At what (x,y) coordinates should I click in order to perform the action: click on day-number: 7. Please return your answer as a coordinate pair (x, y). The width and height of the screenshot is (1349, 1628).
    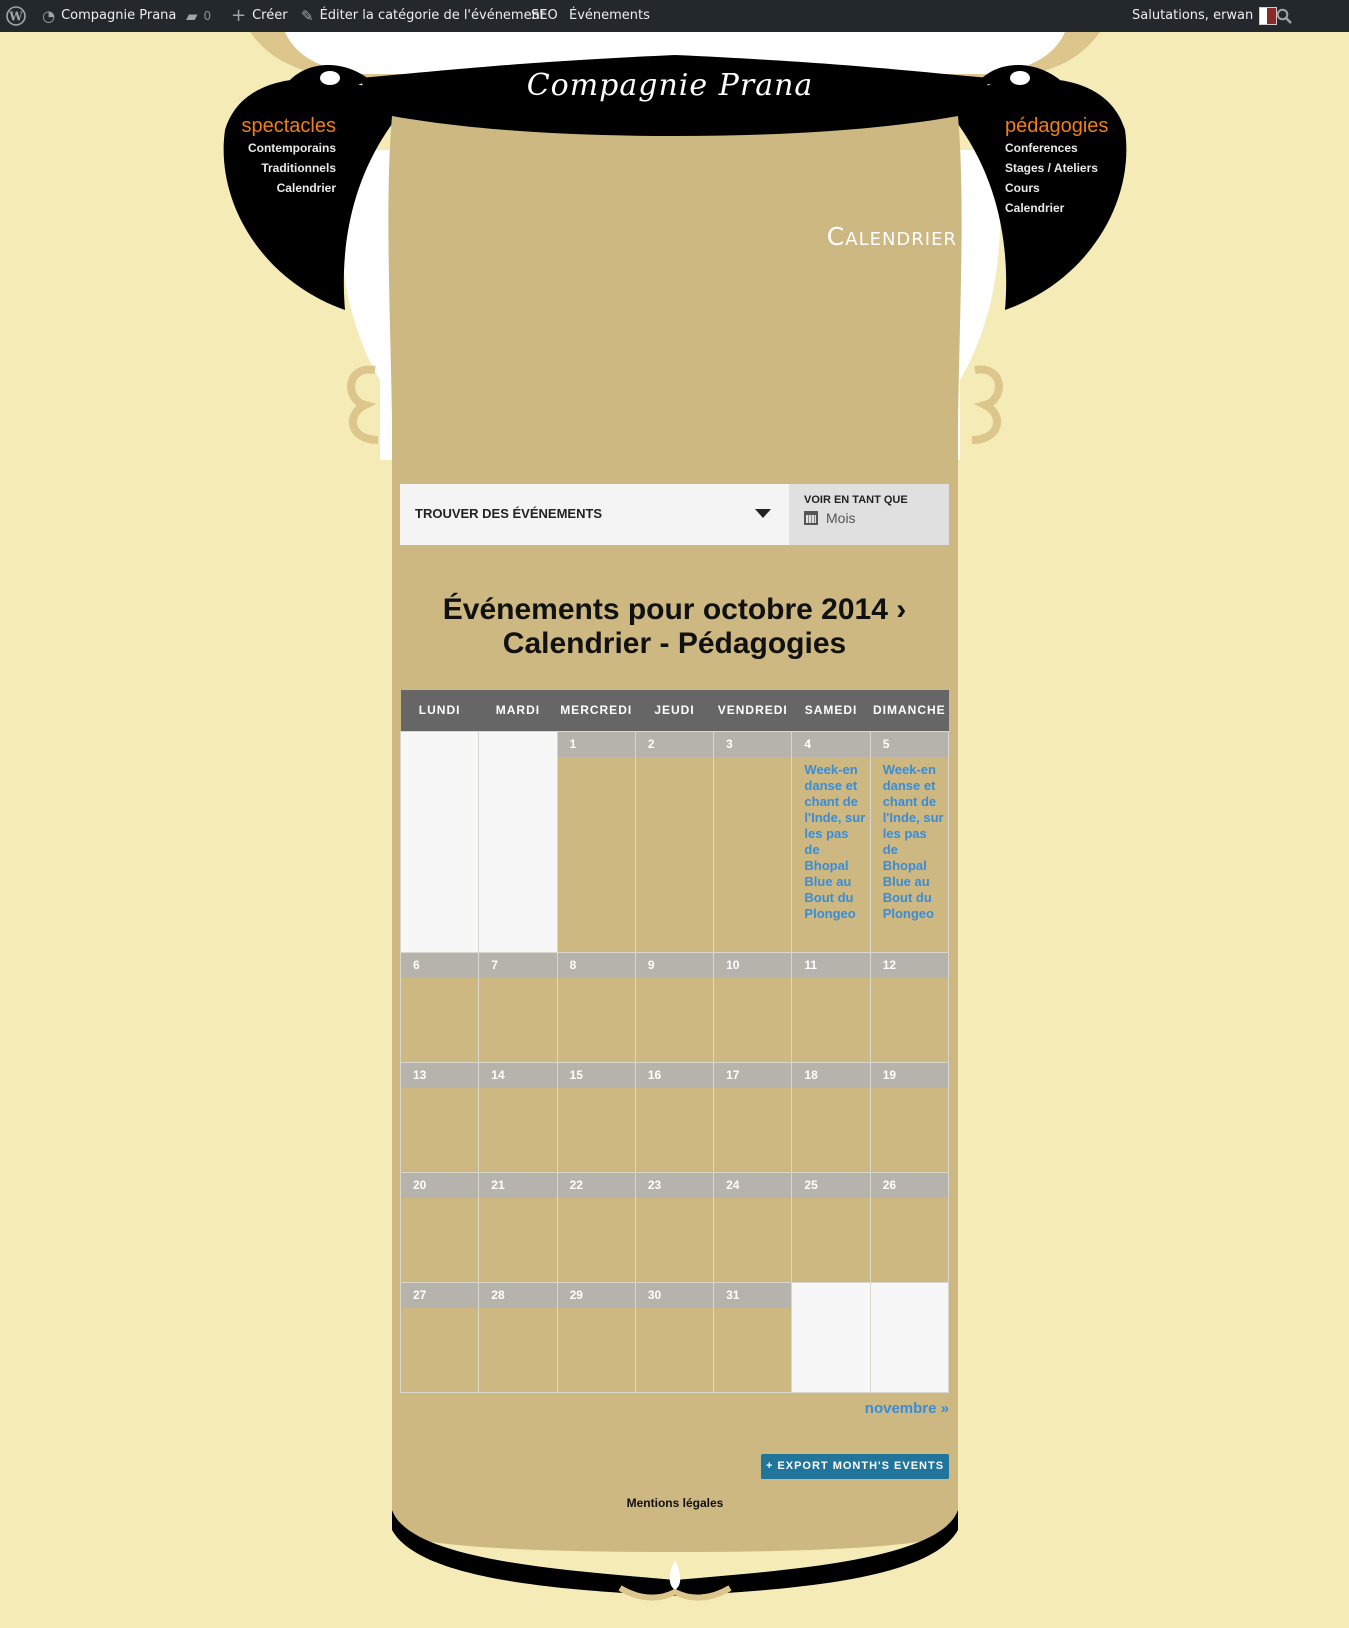
    Looking at the image, I should click on (518, 965).